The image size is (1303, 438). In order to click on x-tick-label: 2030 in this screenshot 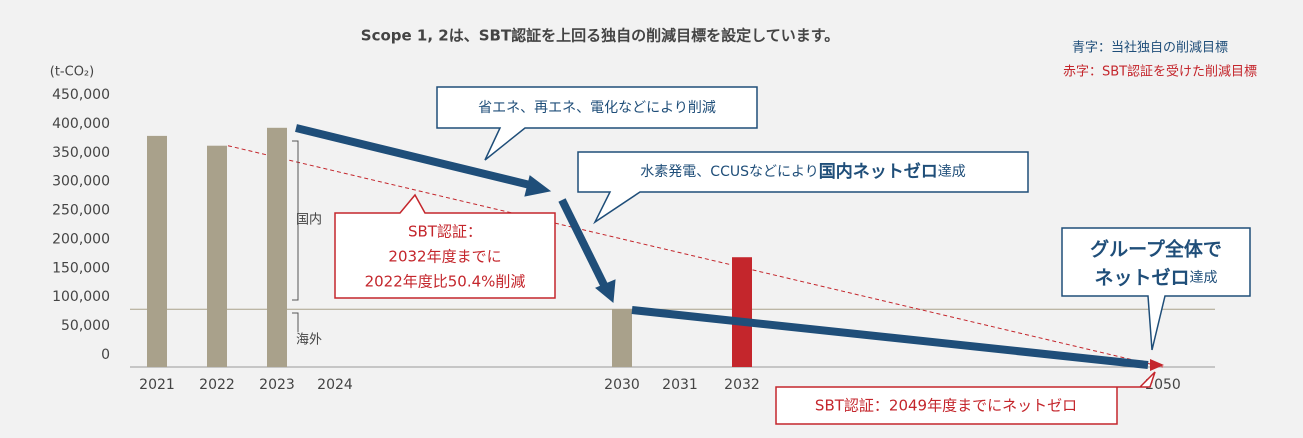, I will do `click(622, 385)`.